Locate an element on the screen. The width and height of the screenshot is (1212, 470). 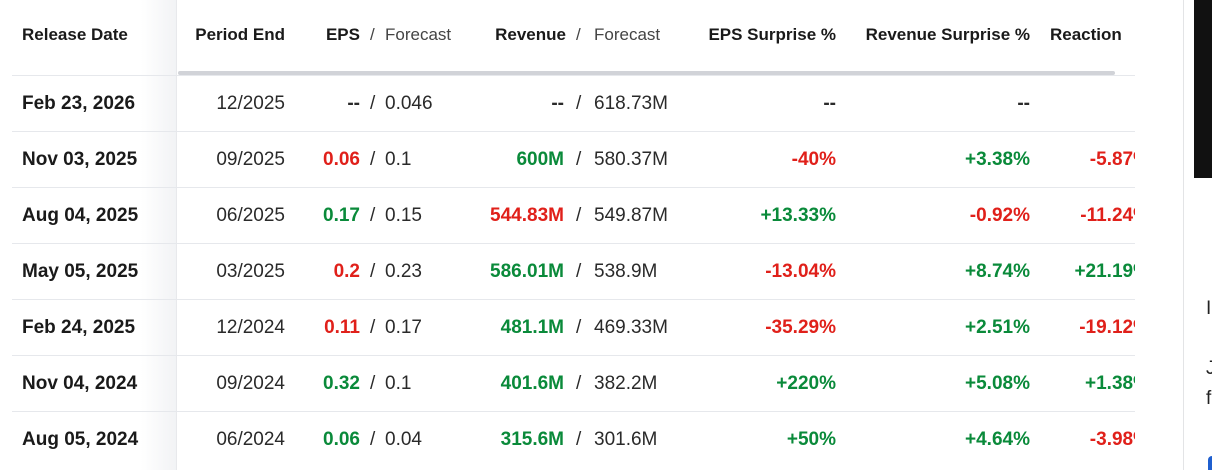
row-eps-forecast: 0.17 is located at coordinates (403, 327).